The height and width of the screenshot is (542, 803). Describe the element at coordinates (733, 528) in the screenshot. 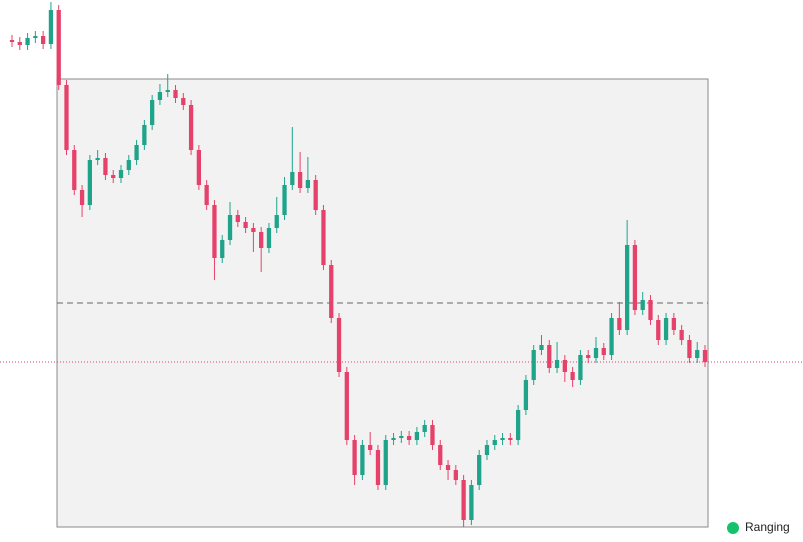

I see `status-dot` at that location.